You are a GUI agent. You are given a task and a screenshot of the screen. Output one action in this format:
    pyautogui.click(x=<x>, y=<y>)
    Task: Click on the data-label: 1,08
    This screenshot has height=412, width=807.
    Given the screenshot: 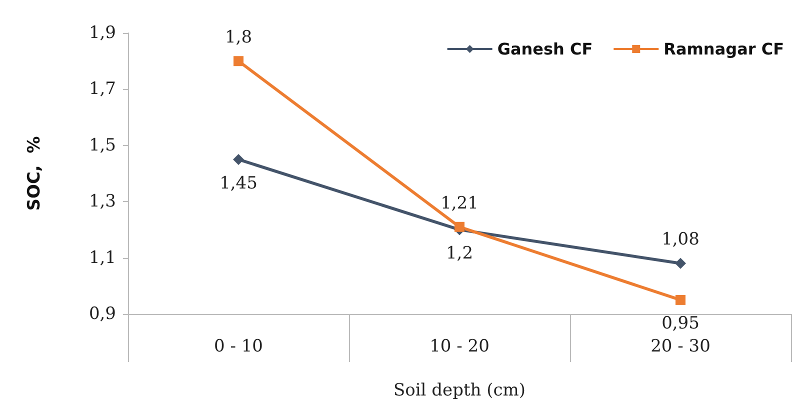 What is the action you would take?
    pyautogui.click(x=681, y=239)
    